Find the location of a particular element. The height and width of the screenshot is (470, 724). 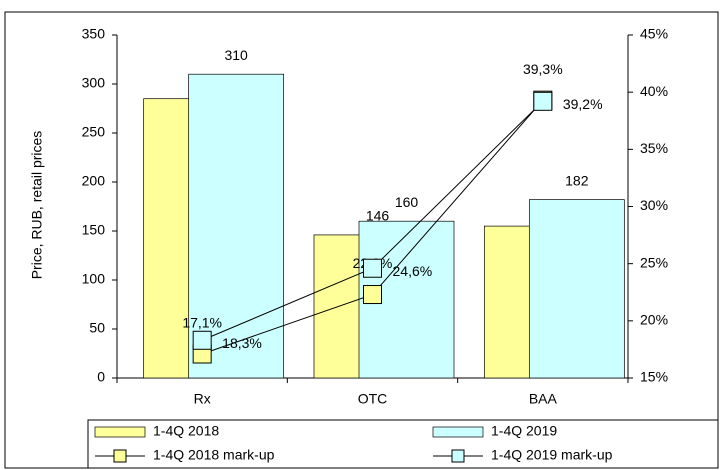

markup-value-label: 39,3% is located at coordinates (543, 69).